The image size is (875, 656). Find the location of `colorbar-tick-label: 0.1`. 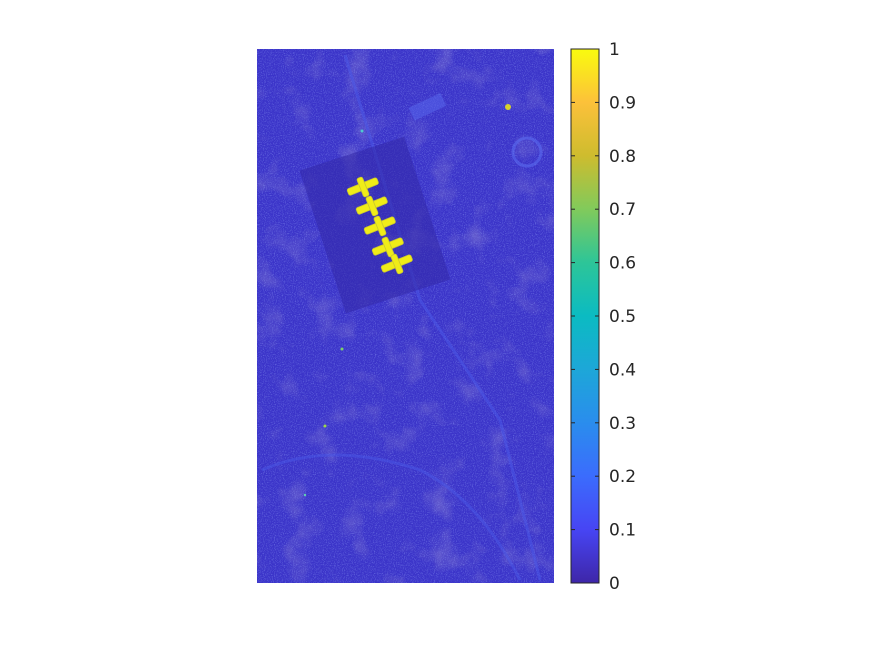

colorbar-tick-label: 0.1 is located at coordinates (622, 531).